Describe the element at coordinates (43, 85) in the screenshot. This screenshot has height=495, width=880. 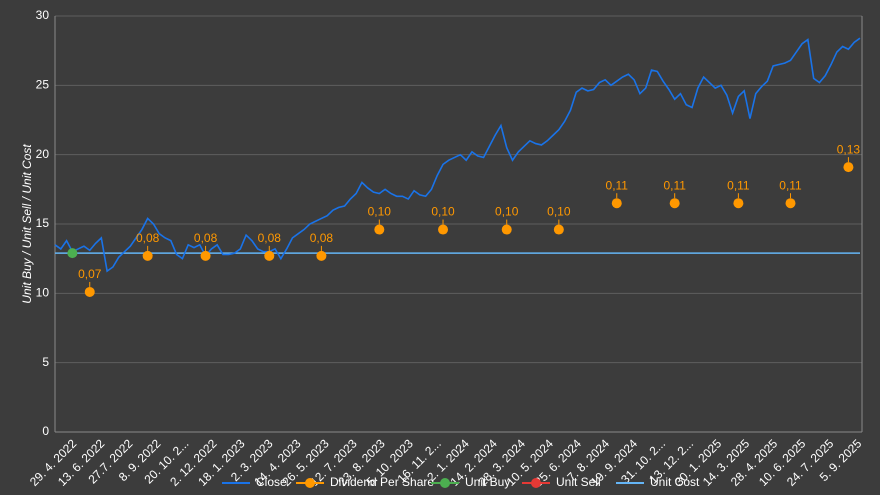
I see `y-tick-label: 25` at that location.